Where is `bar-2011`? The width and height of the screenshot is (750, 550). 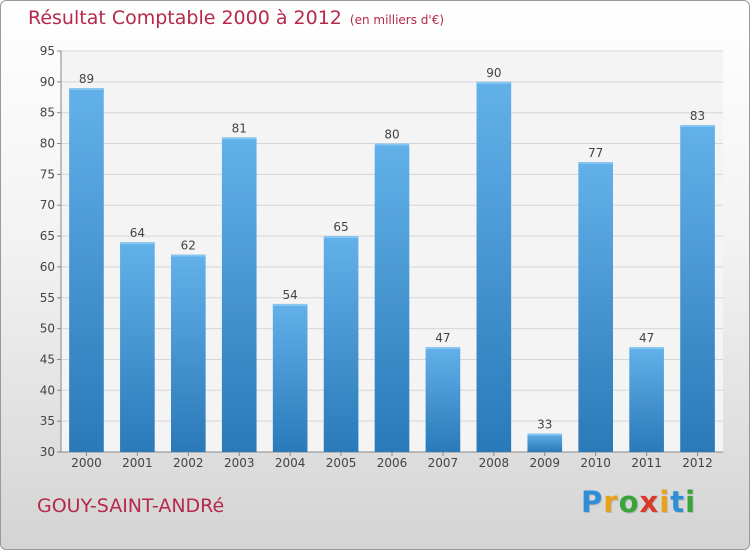
bar-2011 is located at coordinates (646, 399).